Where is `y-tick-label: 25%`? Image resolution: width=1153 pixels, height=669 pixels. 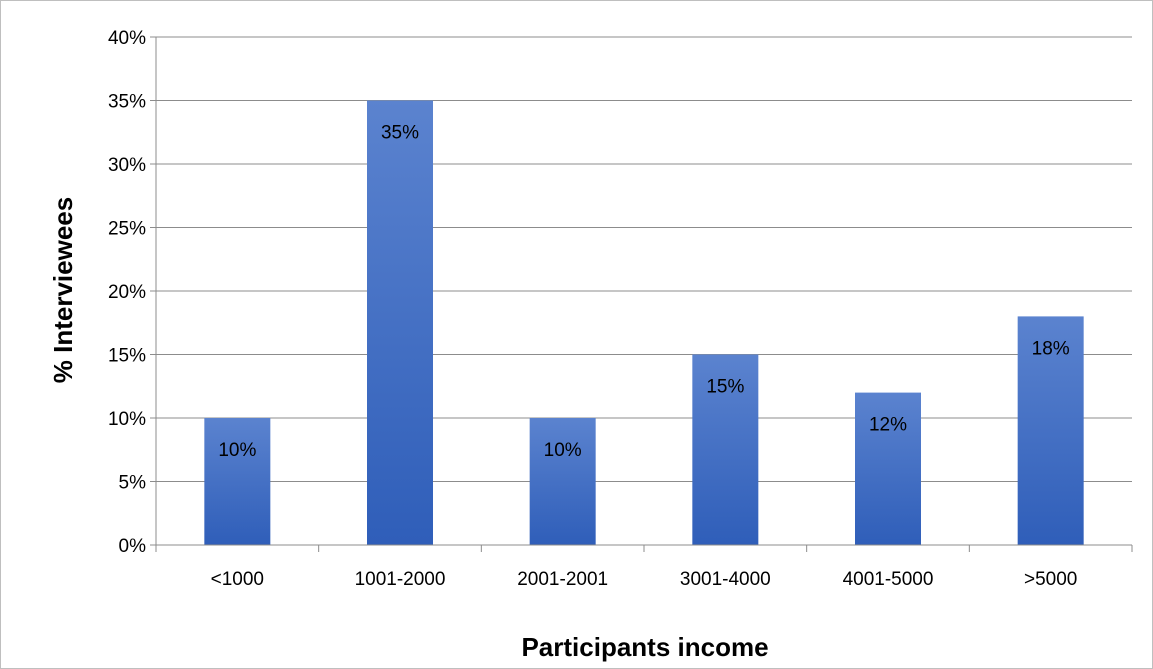 y-tick-label: 25% is located at coordinates (127, 229).